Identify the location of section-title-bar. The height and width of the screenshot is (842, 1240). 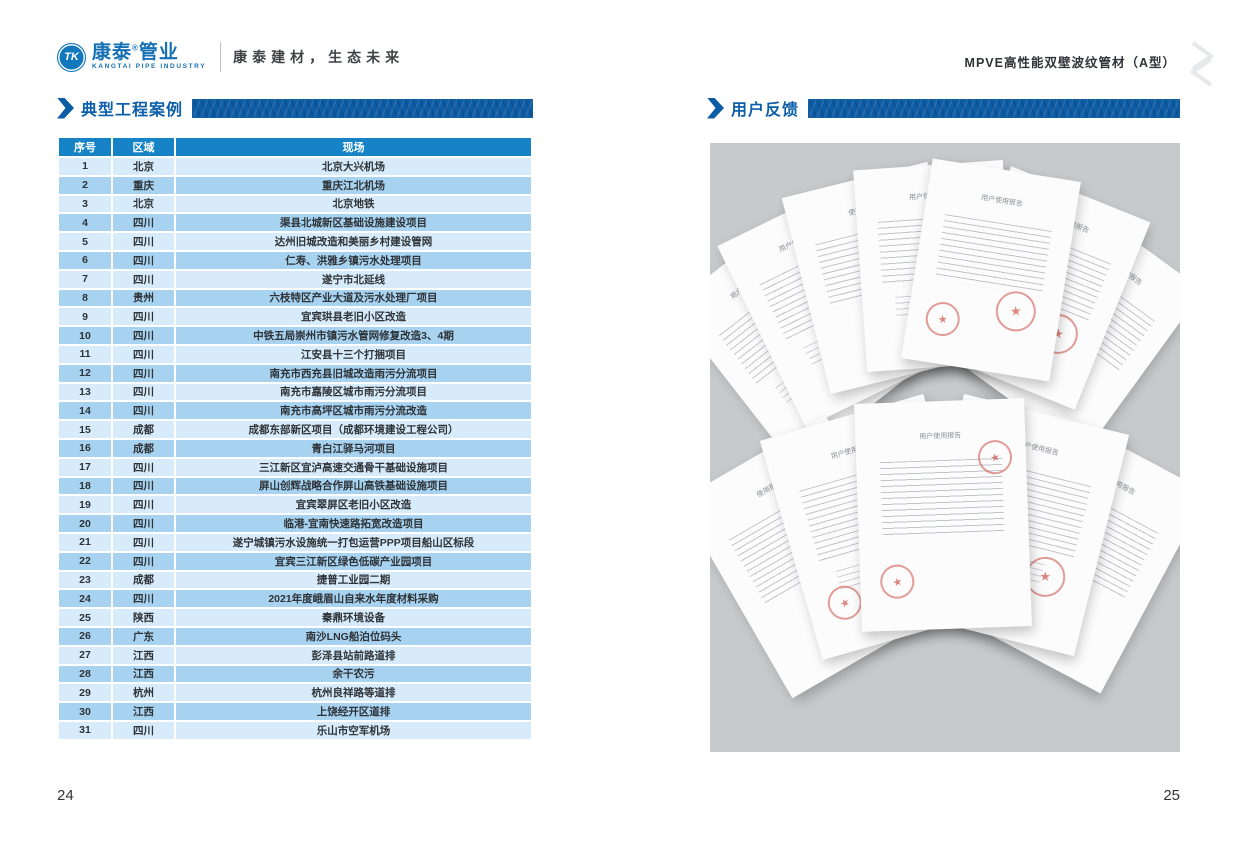
(362, 108).